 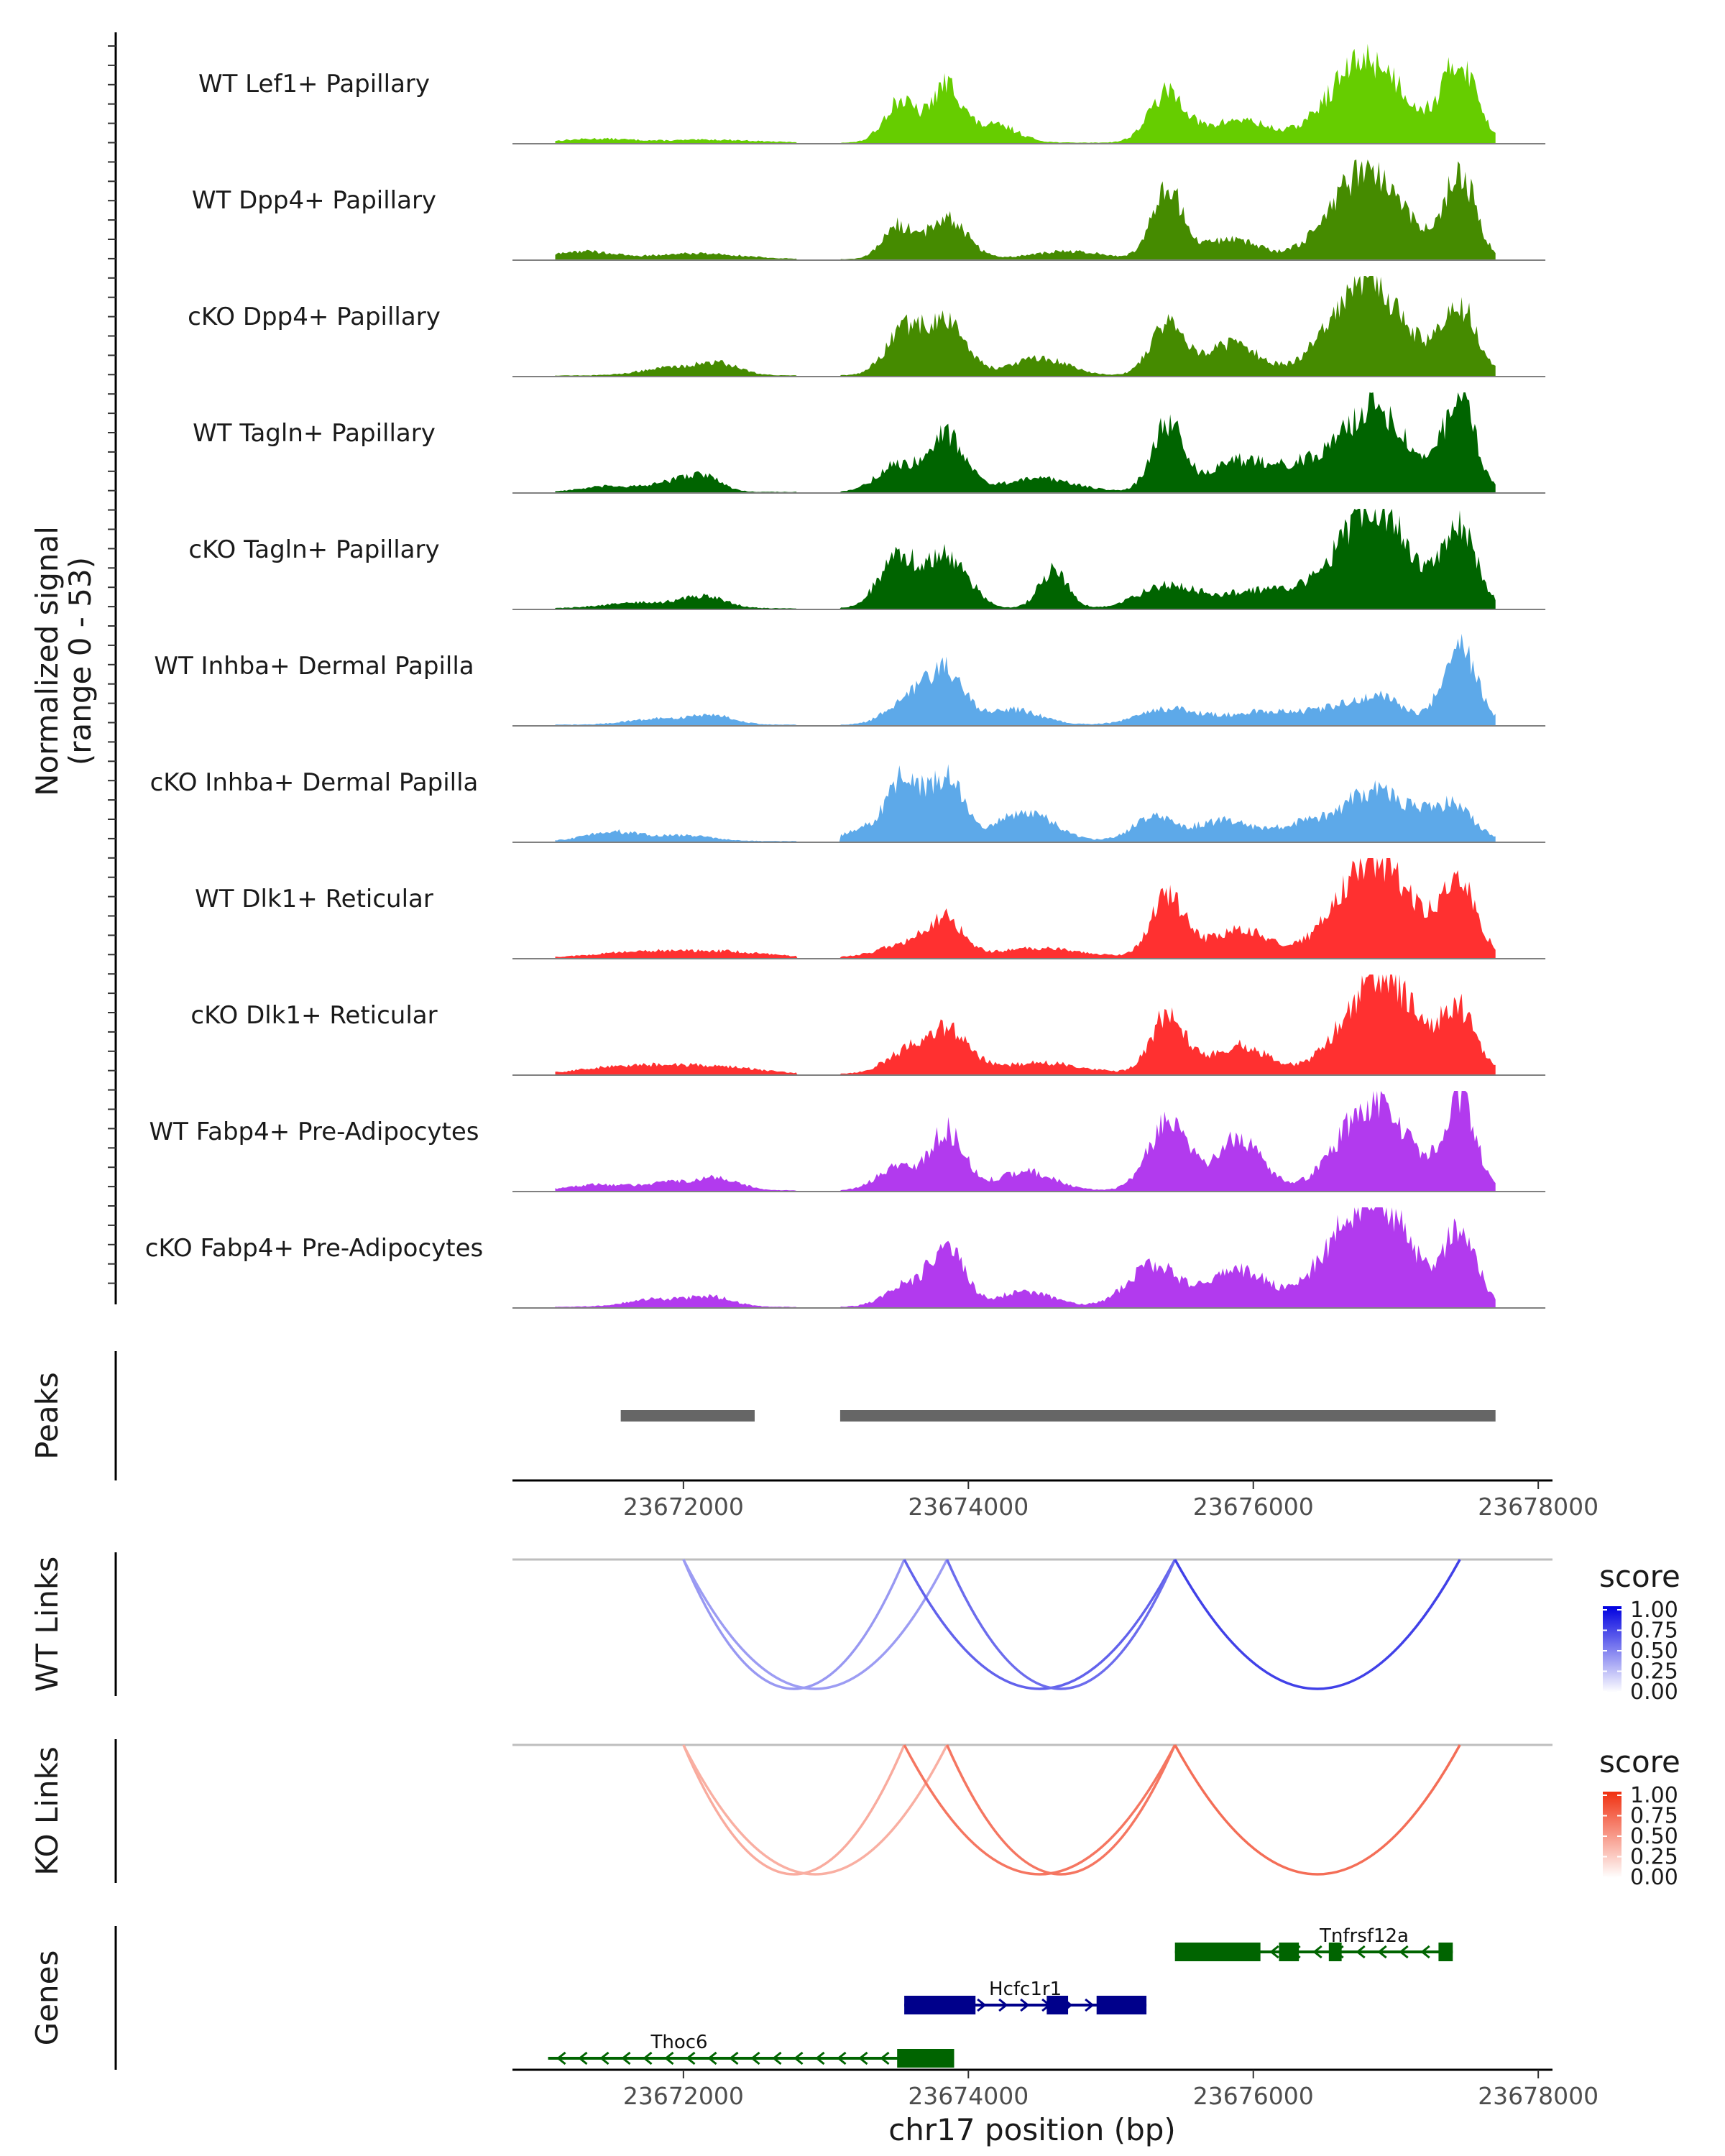 I want to click on coverage-track-label: WT Lef1+ Papillary, so click(x=314, y=84).